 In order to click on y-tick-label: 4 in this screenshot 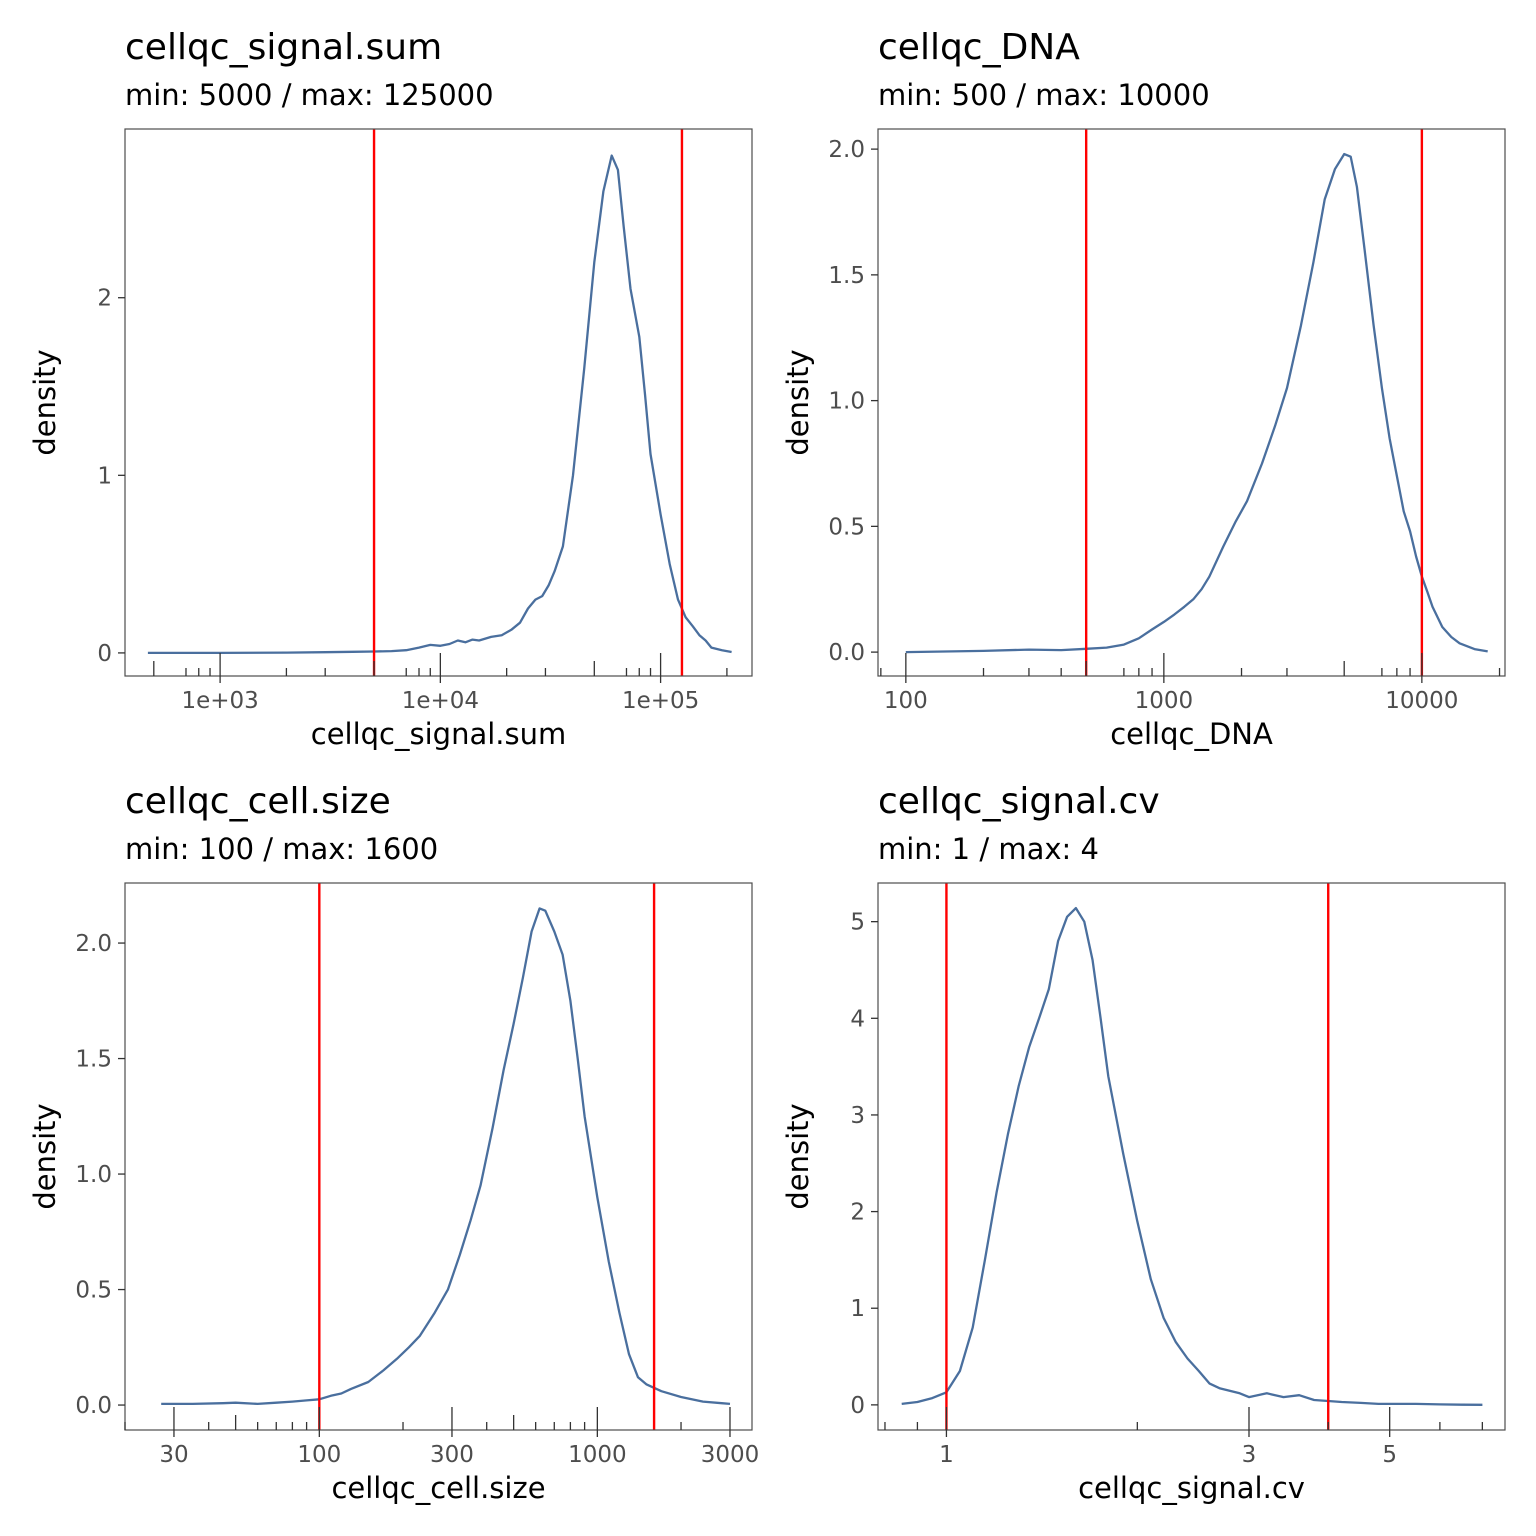, I will do `click(857, 1019)`.